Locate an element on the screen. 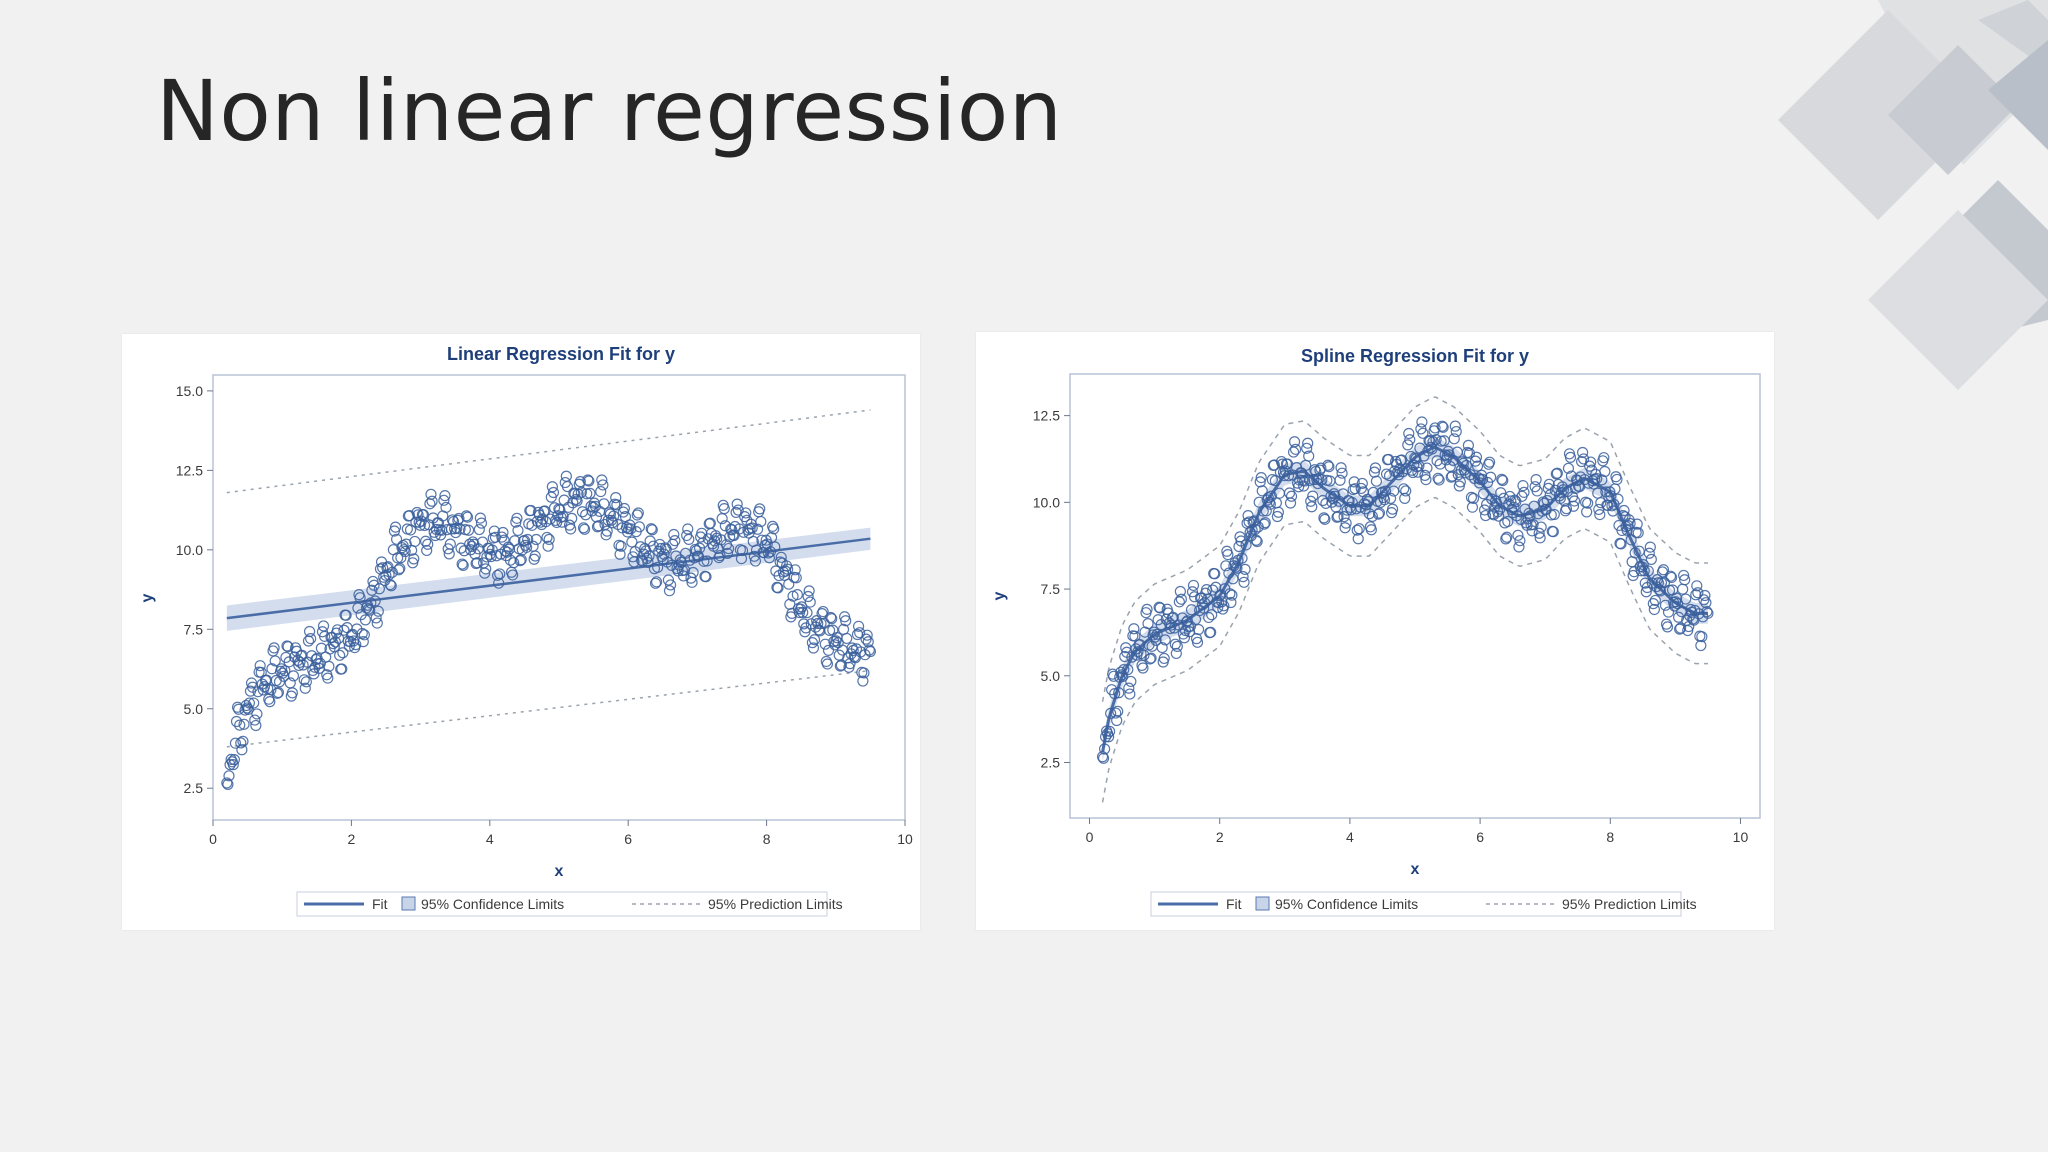 The width and height of the screenshot is (2048, 1152). y-tick-label: 2.5 is located at coordinates (1051, 763).